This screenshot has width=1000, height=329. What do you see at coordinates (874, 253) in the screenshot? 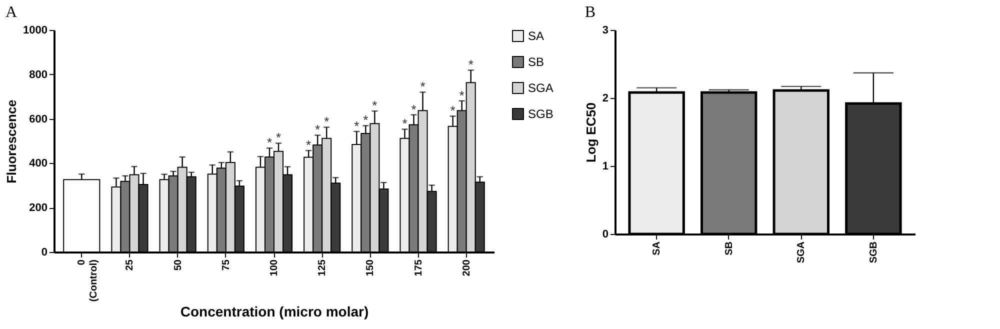
I see `x-tick-label: SGB` at bounding box center [874, 253].